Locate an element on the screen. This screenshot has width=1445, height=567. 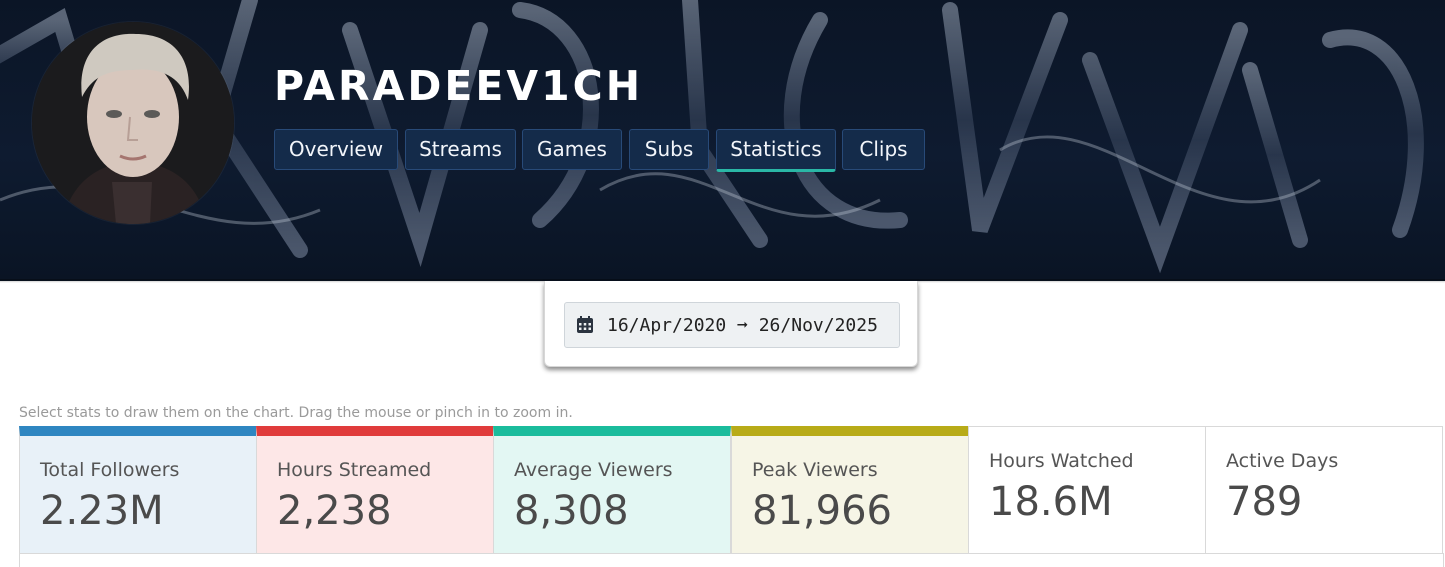
channel-avatar is located at coordinates (133, 123).